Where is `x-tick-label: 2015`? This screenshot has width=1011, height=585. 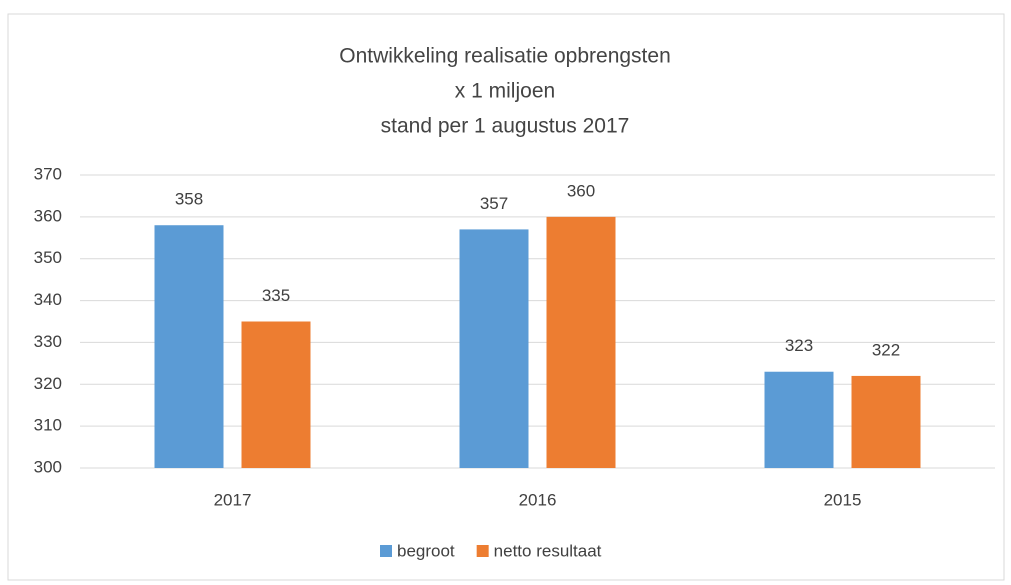
x-tick-label: 2015 is located at coordinates (843, 499).